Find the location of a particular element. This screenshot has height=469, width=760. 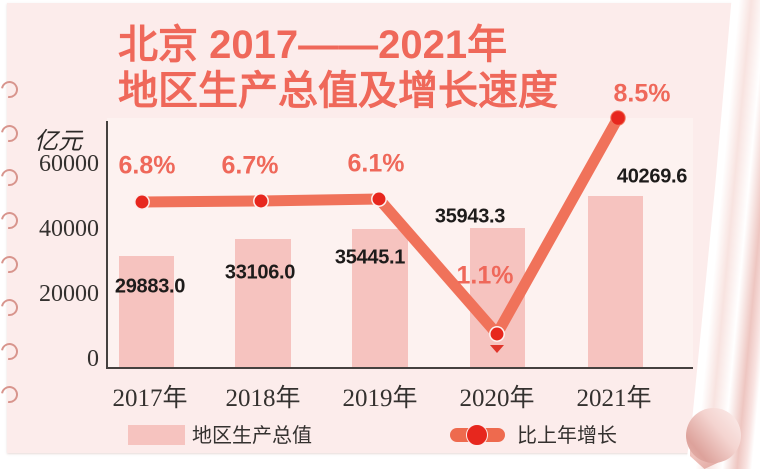

data-point-2019 is located at coordinates (379, 199).